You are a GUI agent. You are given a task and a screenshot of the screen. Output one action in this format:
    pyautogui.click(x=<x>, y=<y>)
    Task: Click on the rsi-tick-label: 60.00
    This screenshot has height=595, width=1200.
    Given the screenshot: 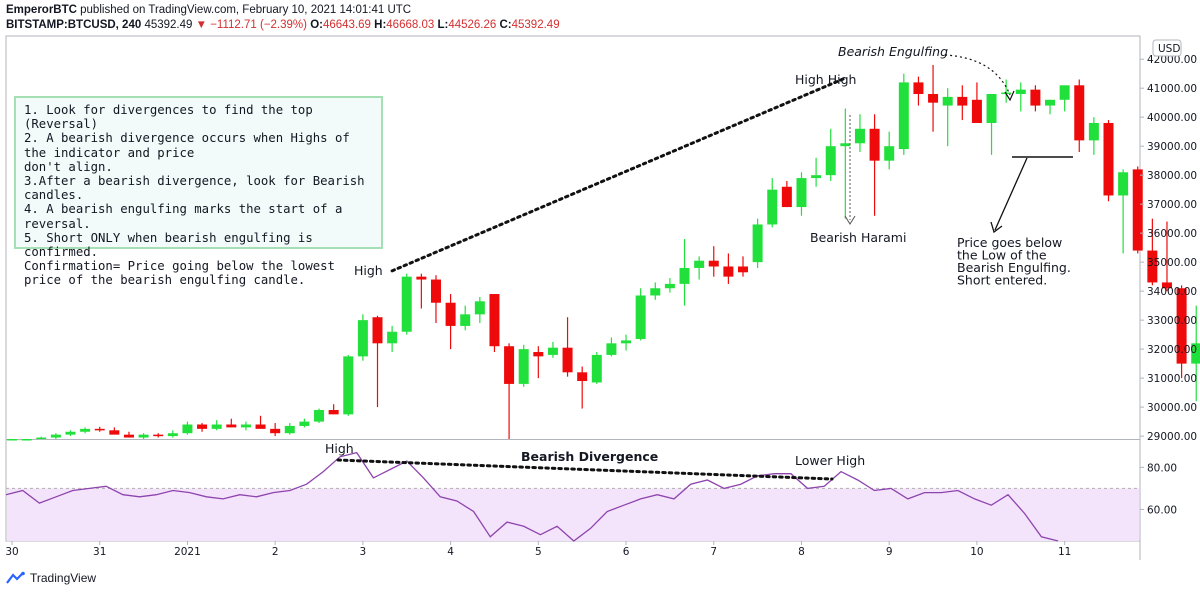 What is the action you would take?
    pyautogui.click(x=1162, y=510)
    